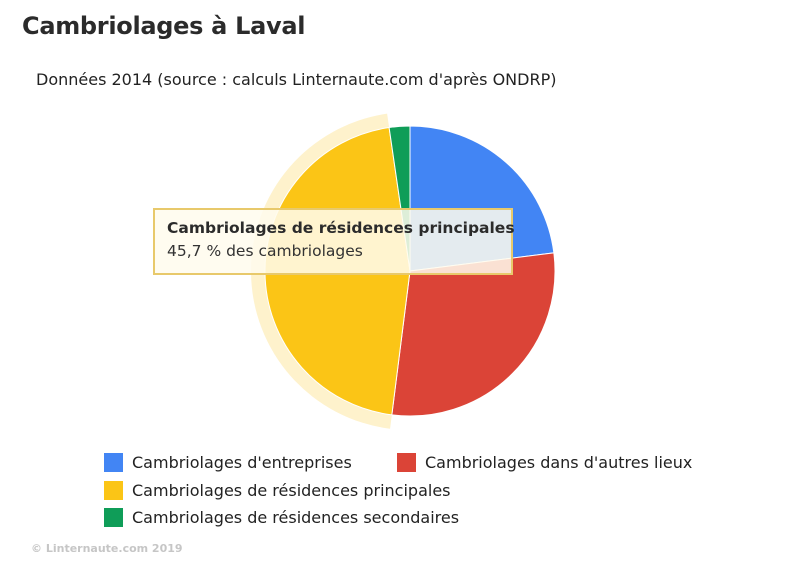 This screenshot has width=797, height=566. I want to click on tooltip-title: Cambriolages de résidences principales, so click(341, 228).